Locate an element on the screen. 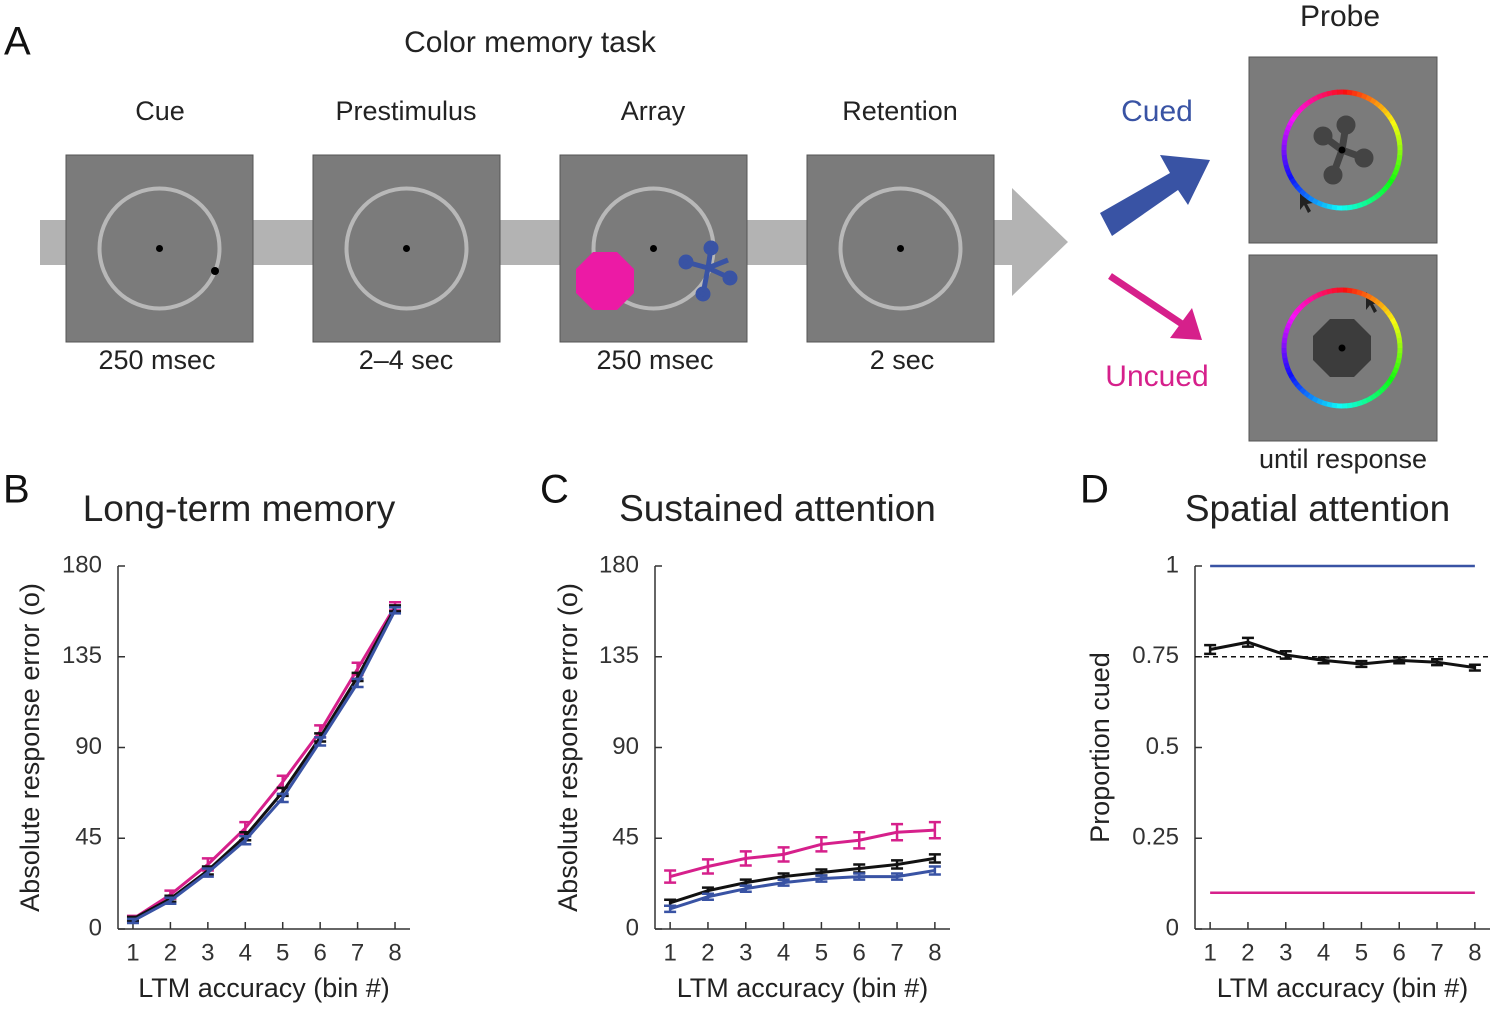 This screenshot has height=1011, width=1503. diagram-title: Color memory task is located at coordinates (530, 42).